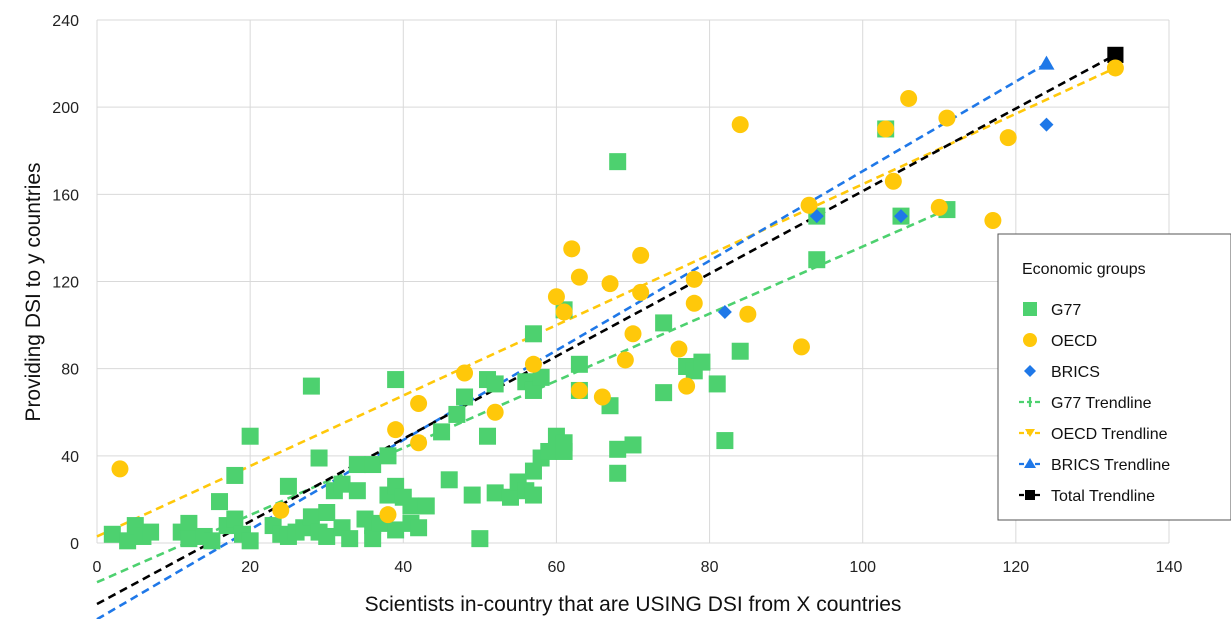 The height and width of the screenshot is (619, 1231). What do you see at coordinates (65, 283) in the screenshot?
I see `y-tick-label: 120` at bounding box center [65, 283].